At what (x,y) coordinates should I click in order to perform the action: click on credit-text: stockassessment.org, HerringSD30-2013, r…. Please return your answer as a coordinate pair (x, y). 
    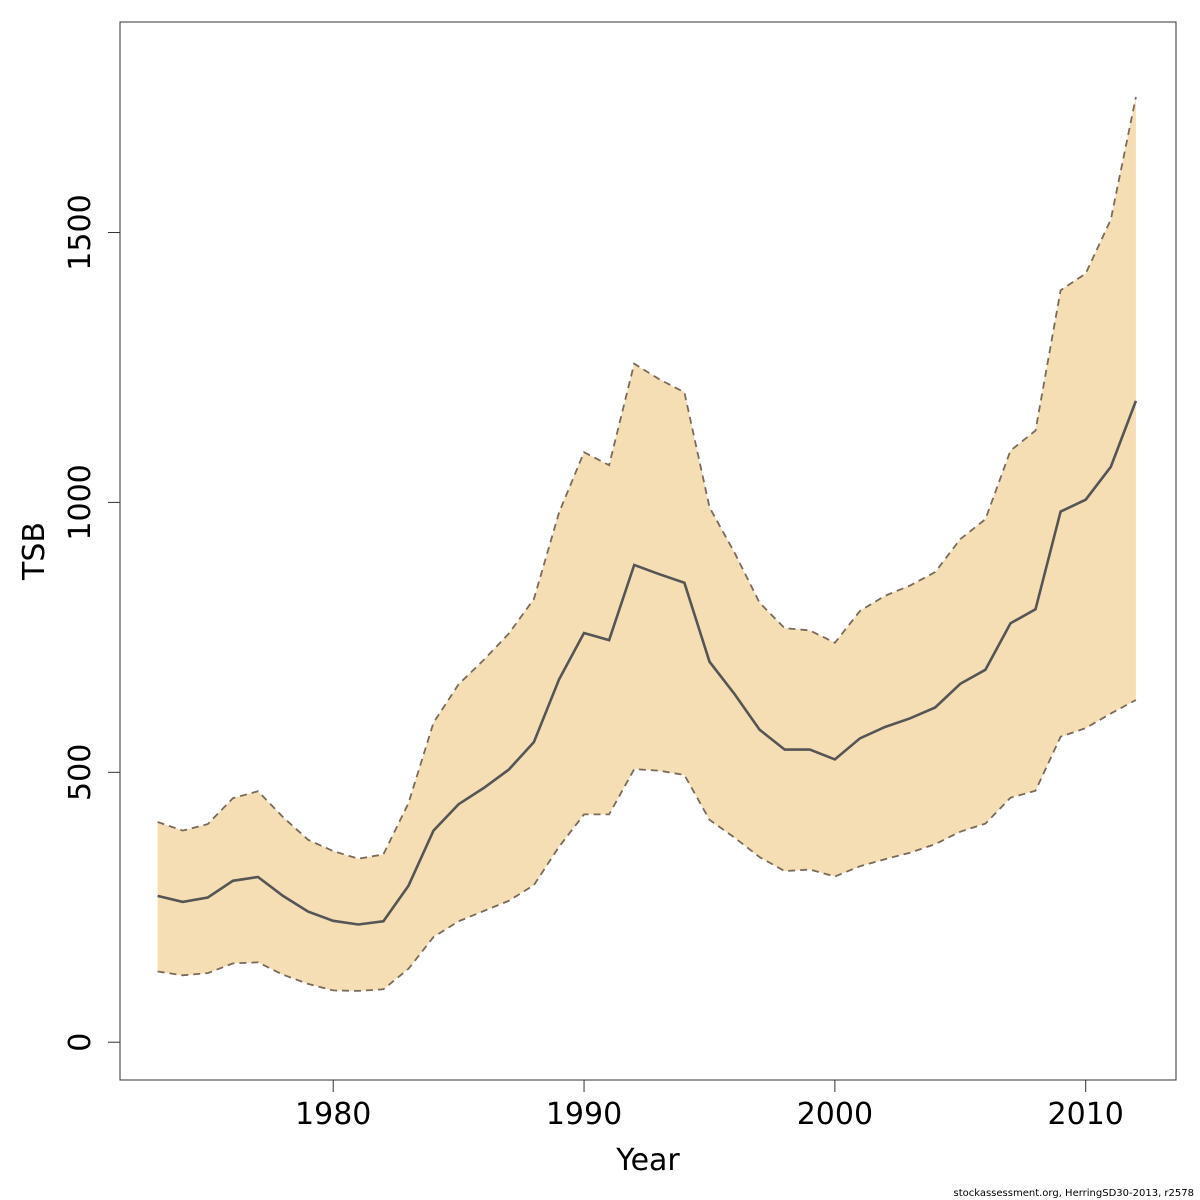
    Looking at the image, I should click on (1073, 1193).